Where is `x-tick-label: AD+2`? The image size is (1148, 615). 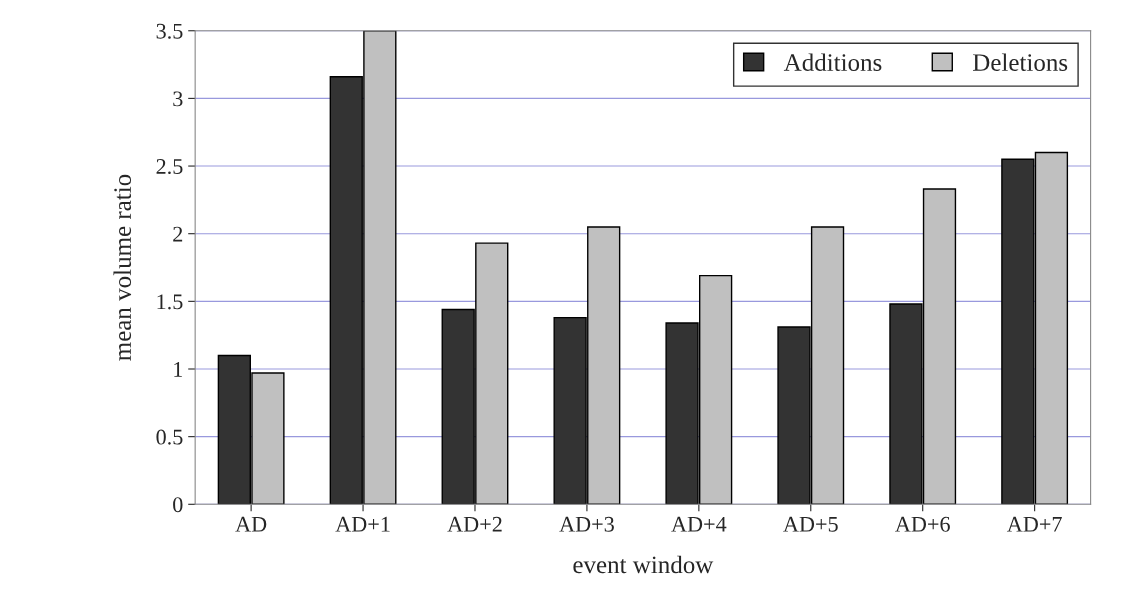
x-tick-label: AD+2 is located at coordinates (474, 524).